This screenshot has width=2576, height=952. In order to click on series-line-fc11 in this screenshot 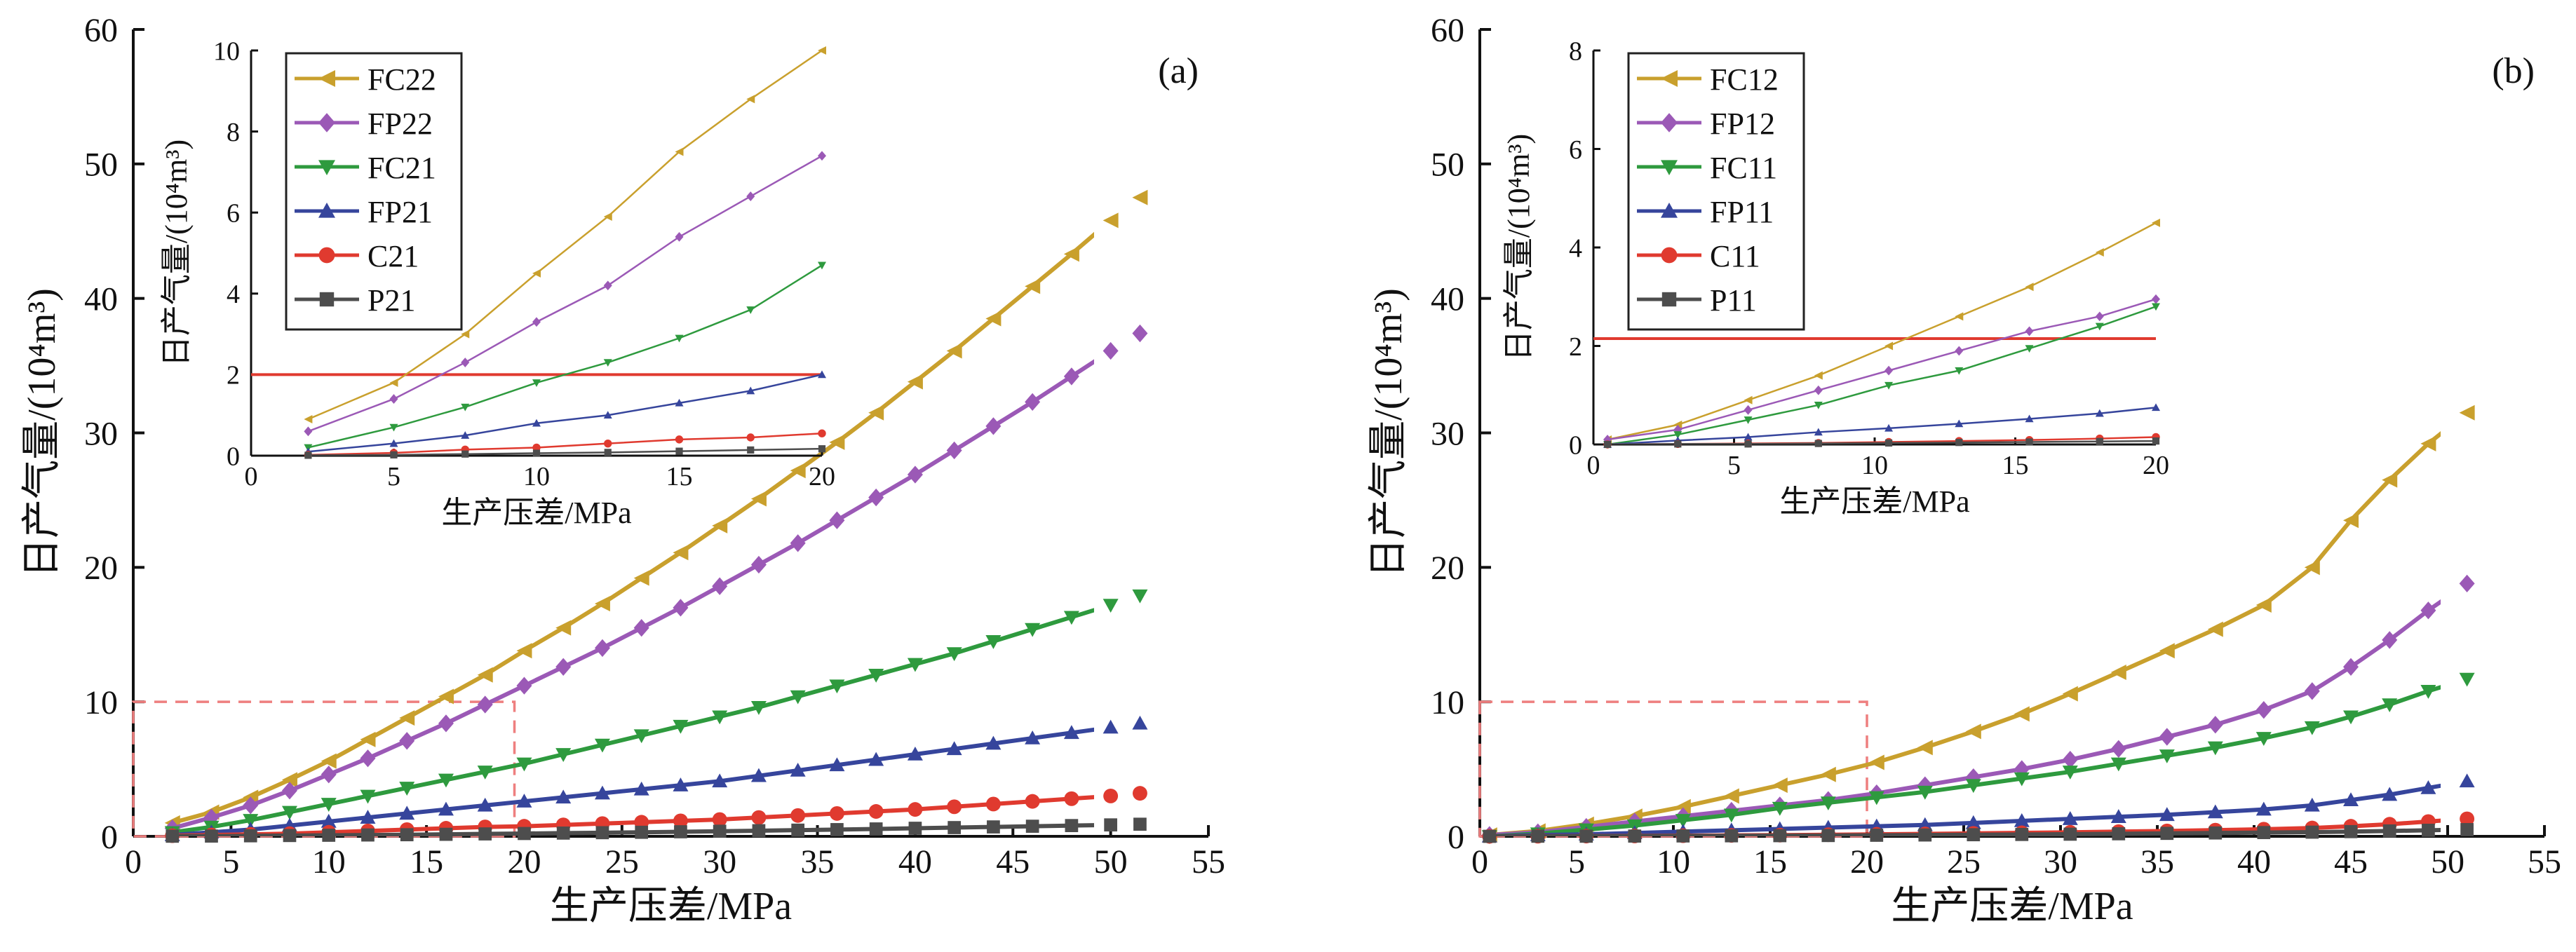, I will do `click(1965, 760)`.